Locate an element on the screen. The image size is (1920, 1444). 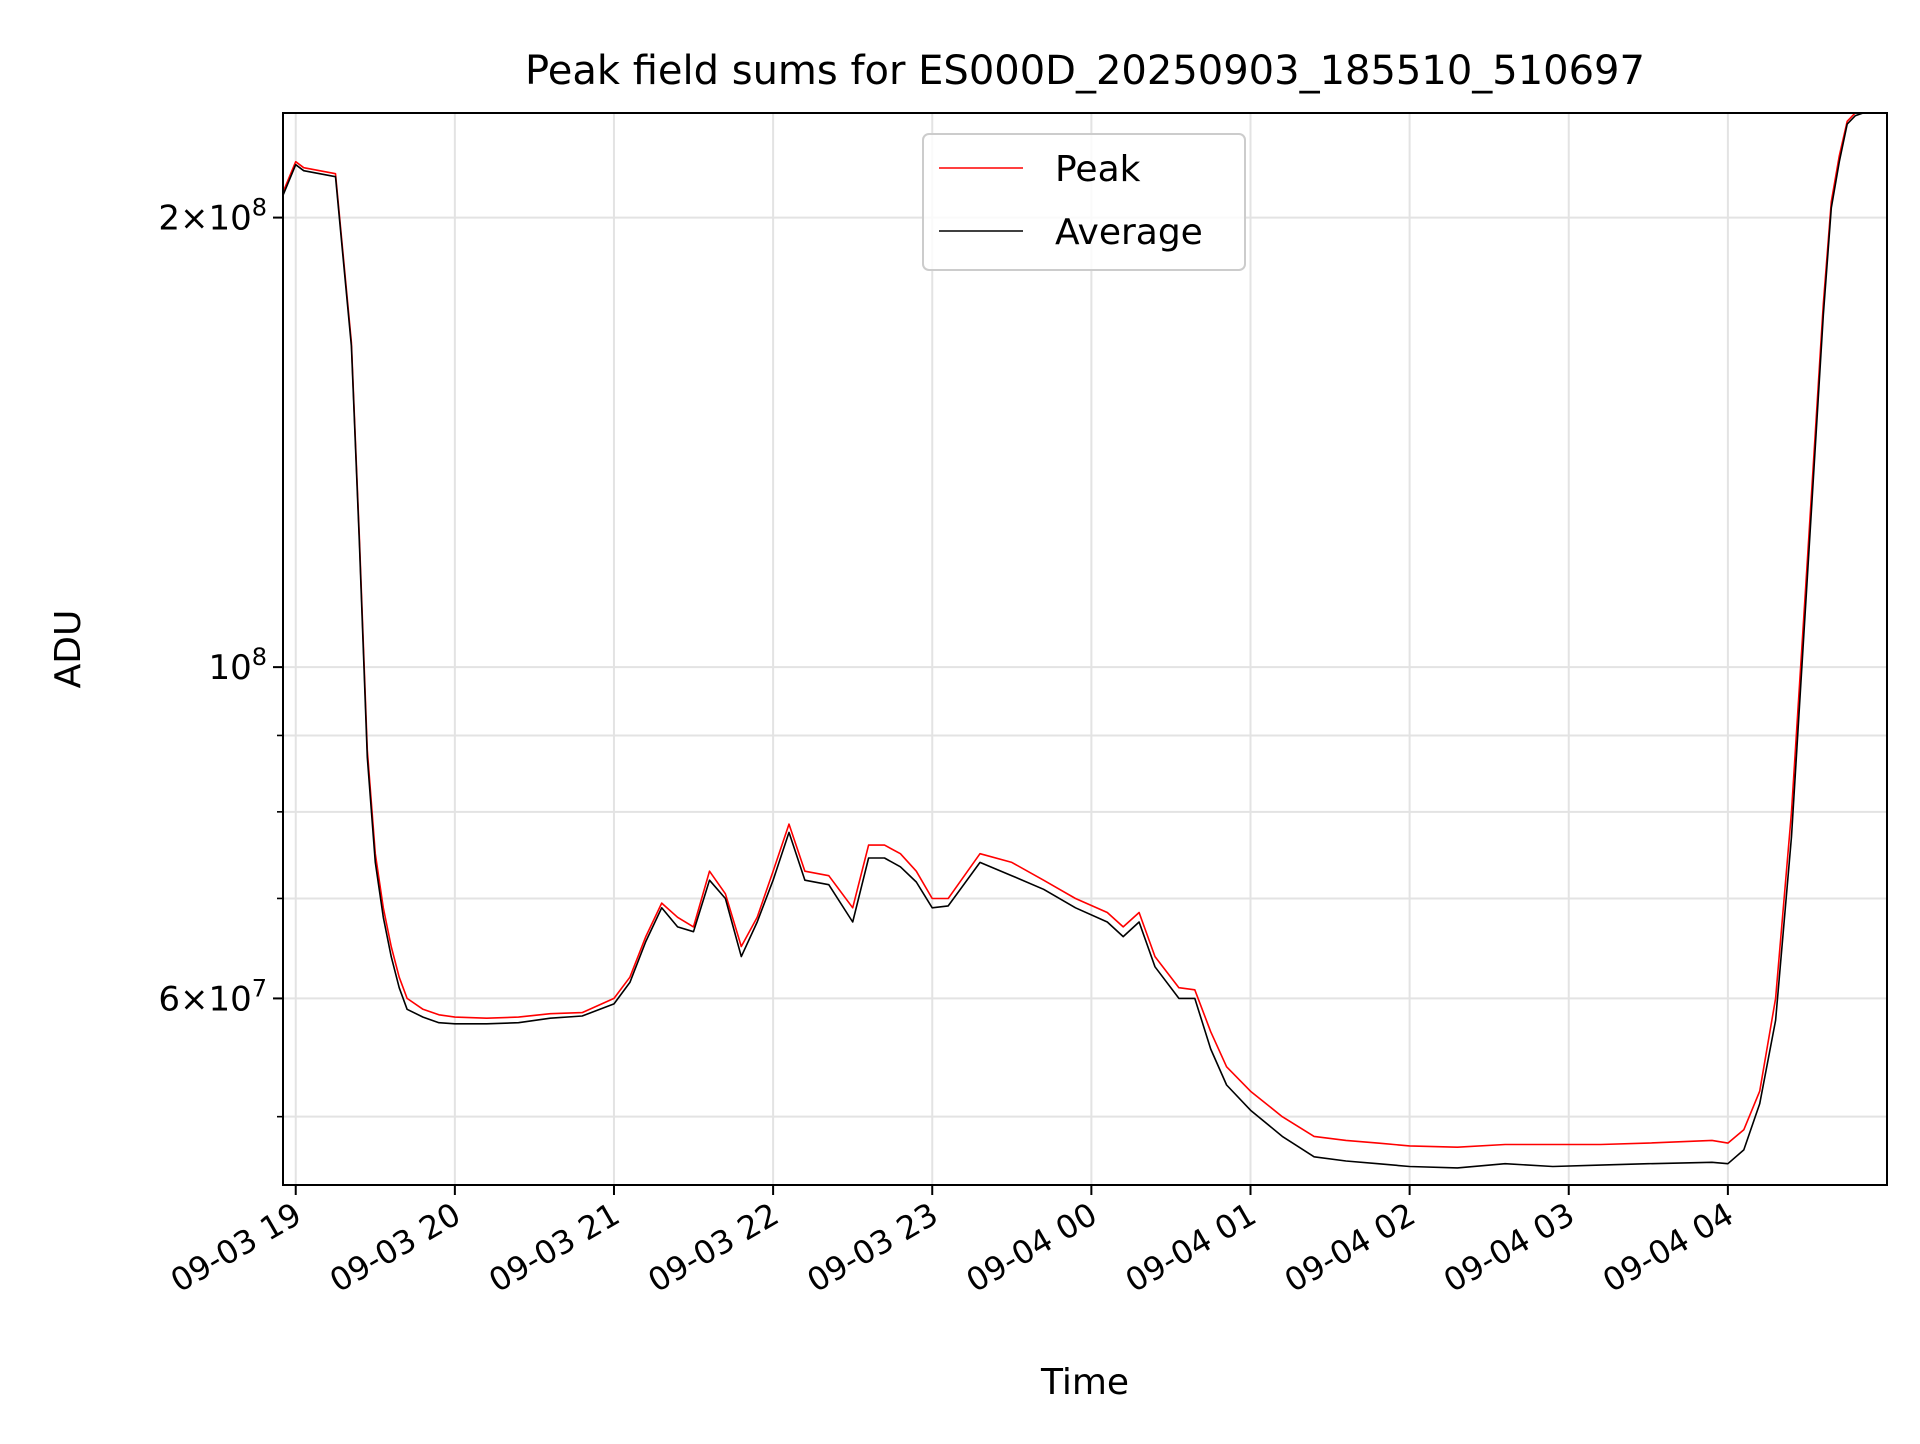
legend: Peak Average is located at coordinates (1084, 202).